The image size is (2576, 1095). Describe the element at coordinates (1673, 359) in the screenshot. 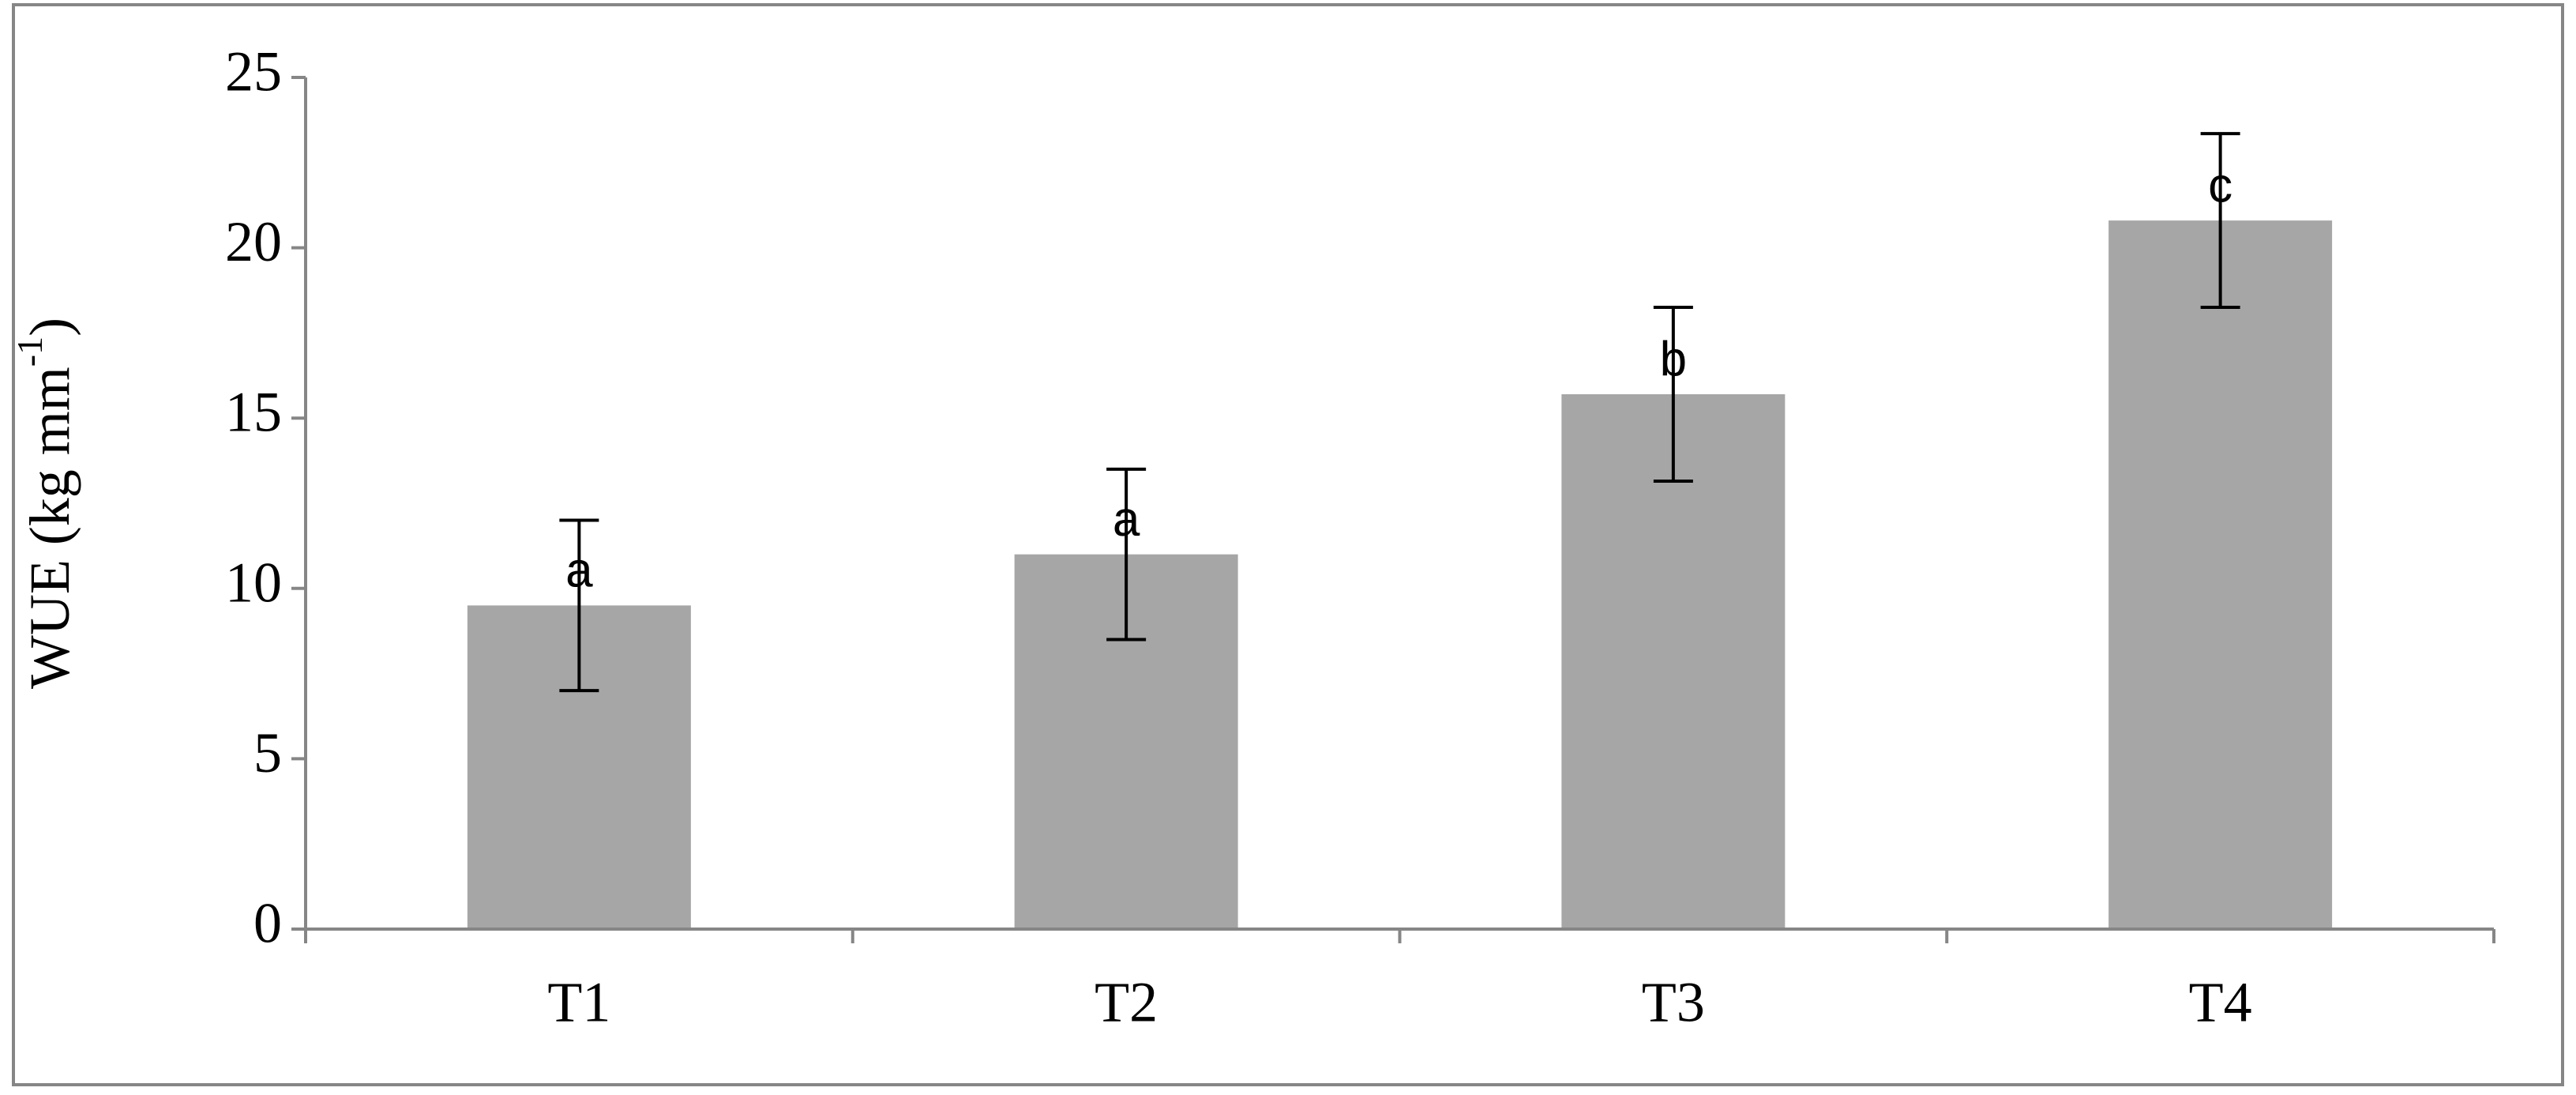

I see `significance-letter: b` at that location.